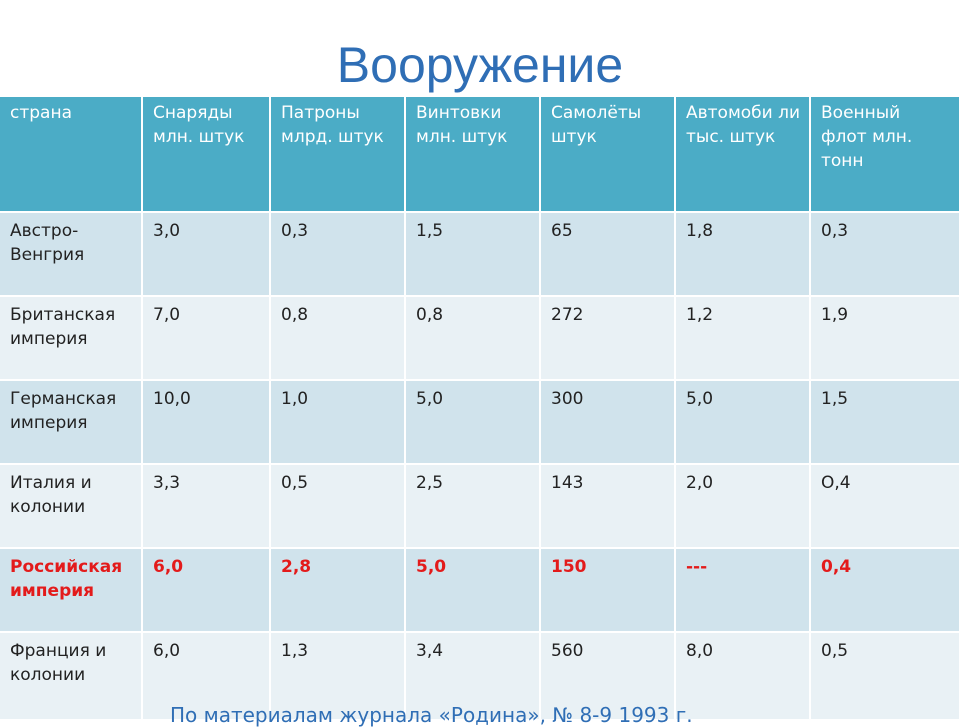  Describe the element at coordinates (338, 590) in the screenshot. I see `table-cell: 2,8` at that location.